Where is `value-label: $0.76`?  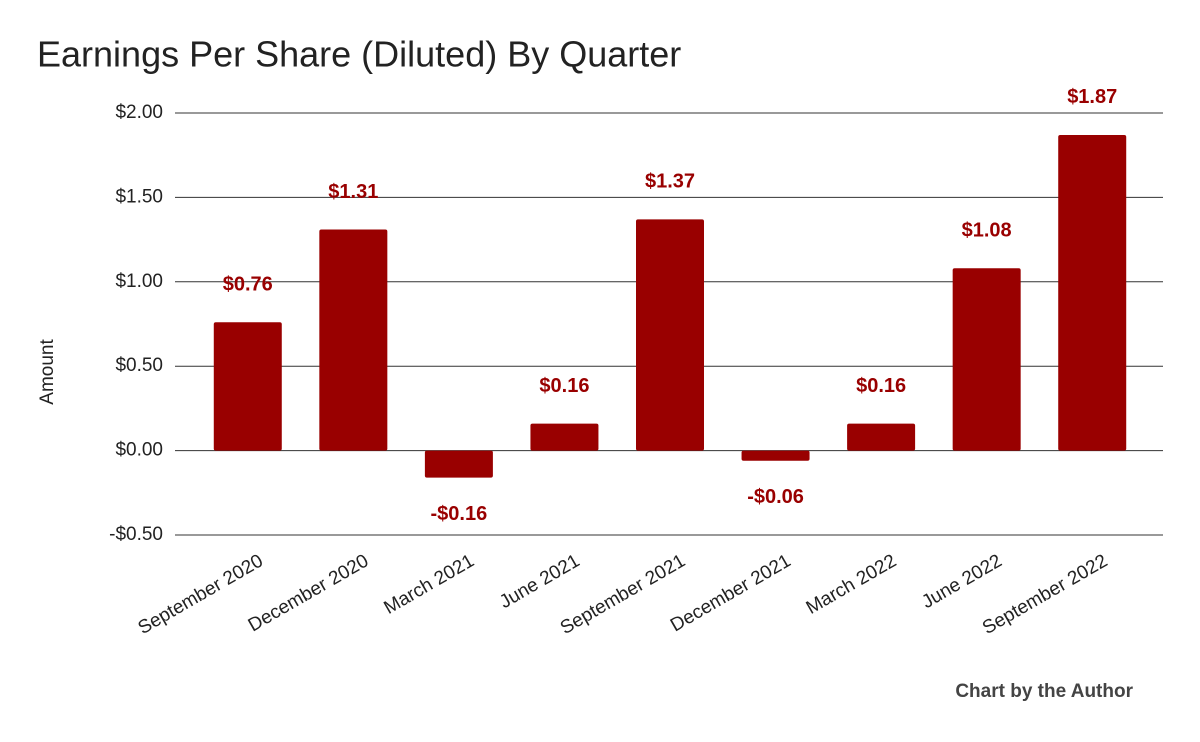 value-label: $0.76 is located at coordinates (248, 285).